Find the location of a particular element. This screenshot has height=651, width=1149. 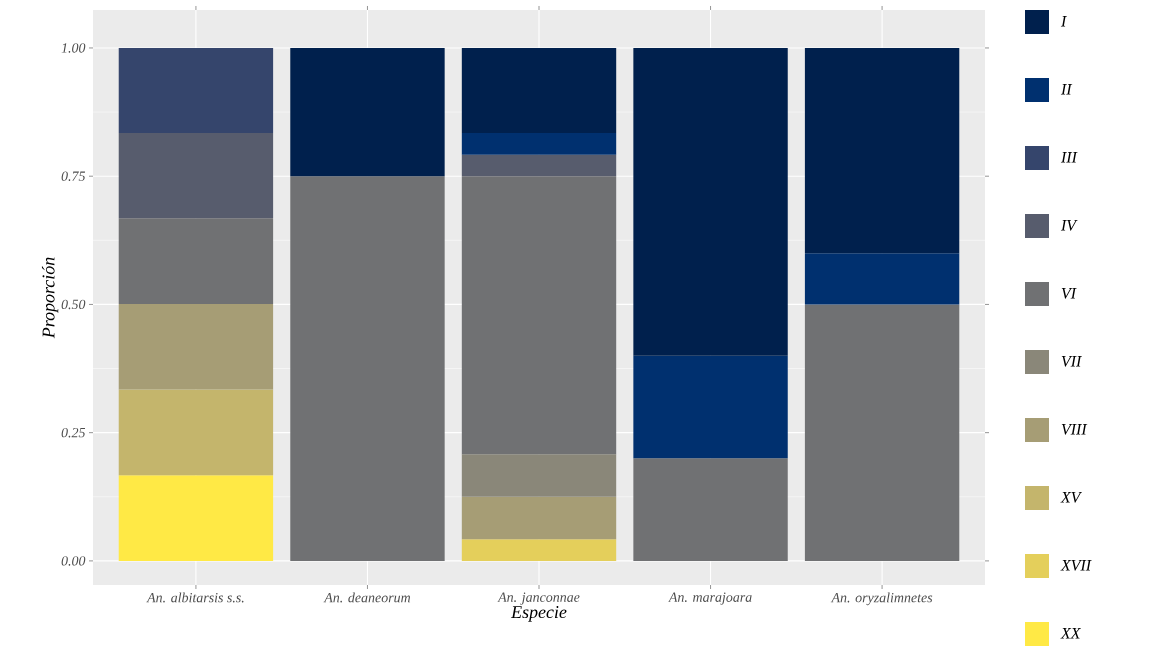

y-tick-label: 0.00 is located at coordinates (73, 561).